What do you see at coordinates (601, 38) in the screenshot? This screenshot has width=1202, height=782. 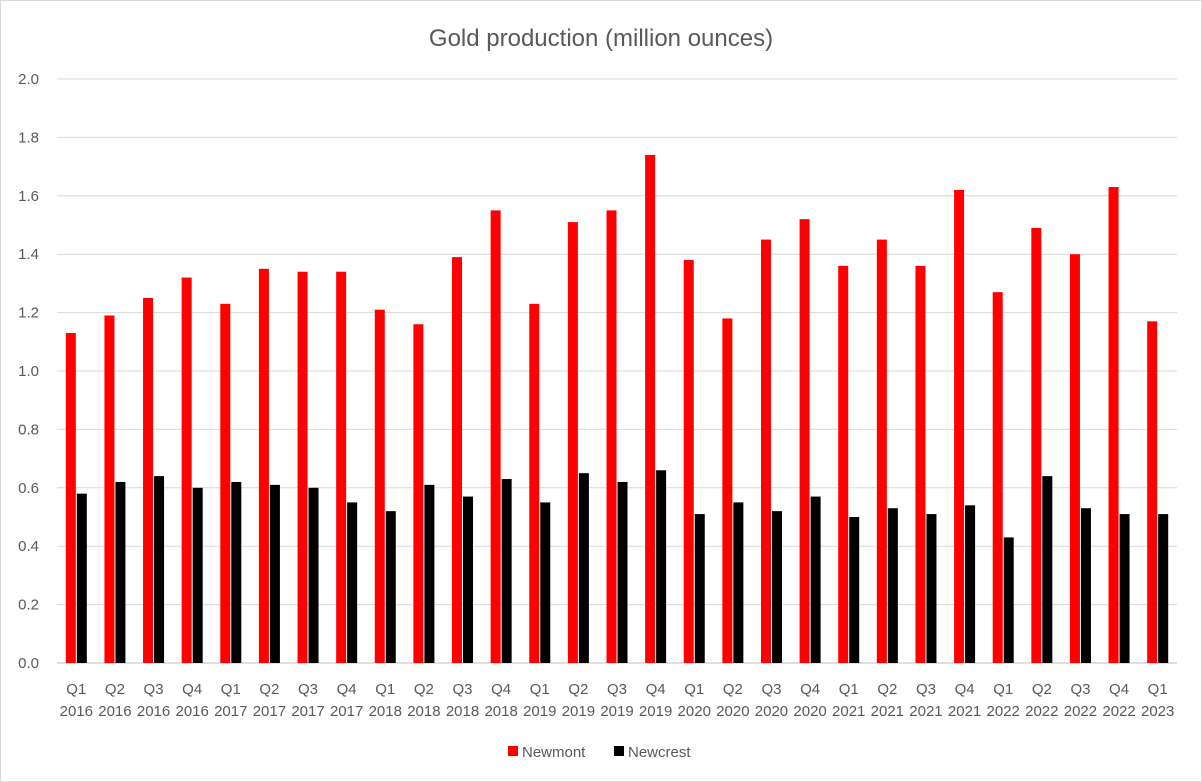 I see `chart-title: Gold production (million ounces)` at bounding box center [601, 38].